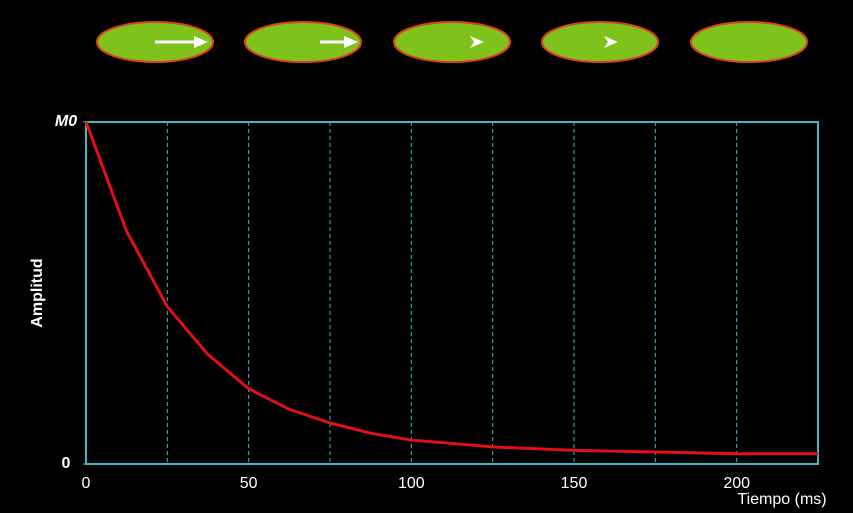 This screenshot has width=853, height=513. I want to click on spins, so click(452, 42).